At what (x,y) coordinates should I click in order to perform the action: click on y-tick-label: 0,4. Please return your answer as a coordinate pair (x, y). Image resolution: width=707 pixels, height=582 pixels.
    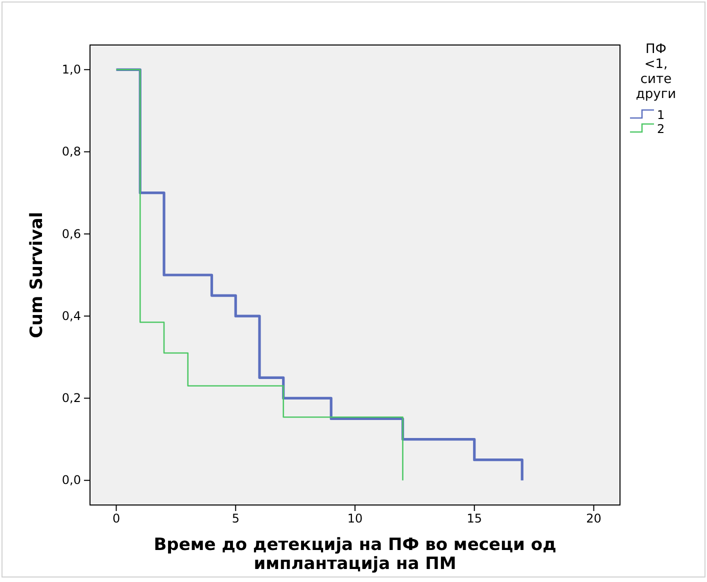
    Looking at the image, I should click on (71, 315).